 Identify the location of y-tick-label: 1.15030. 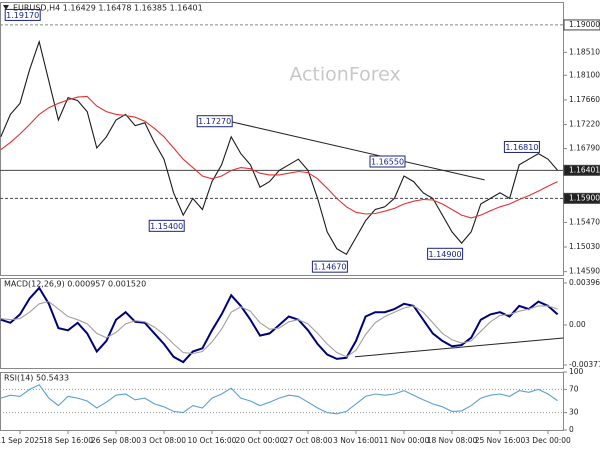
(584, 246).